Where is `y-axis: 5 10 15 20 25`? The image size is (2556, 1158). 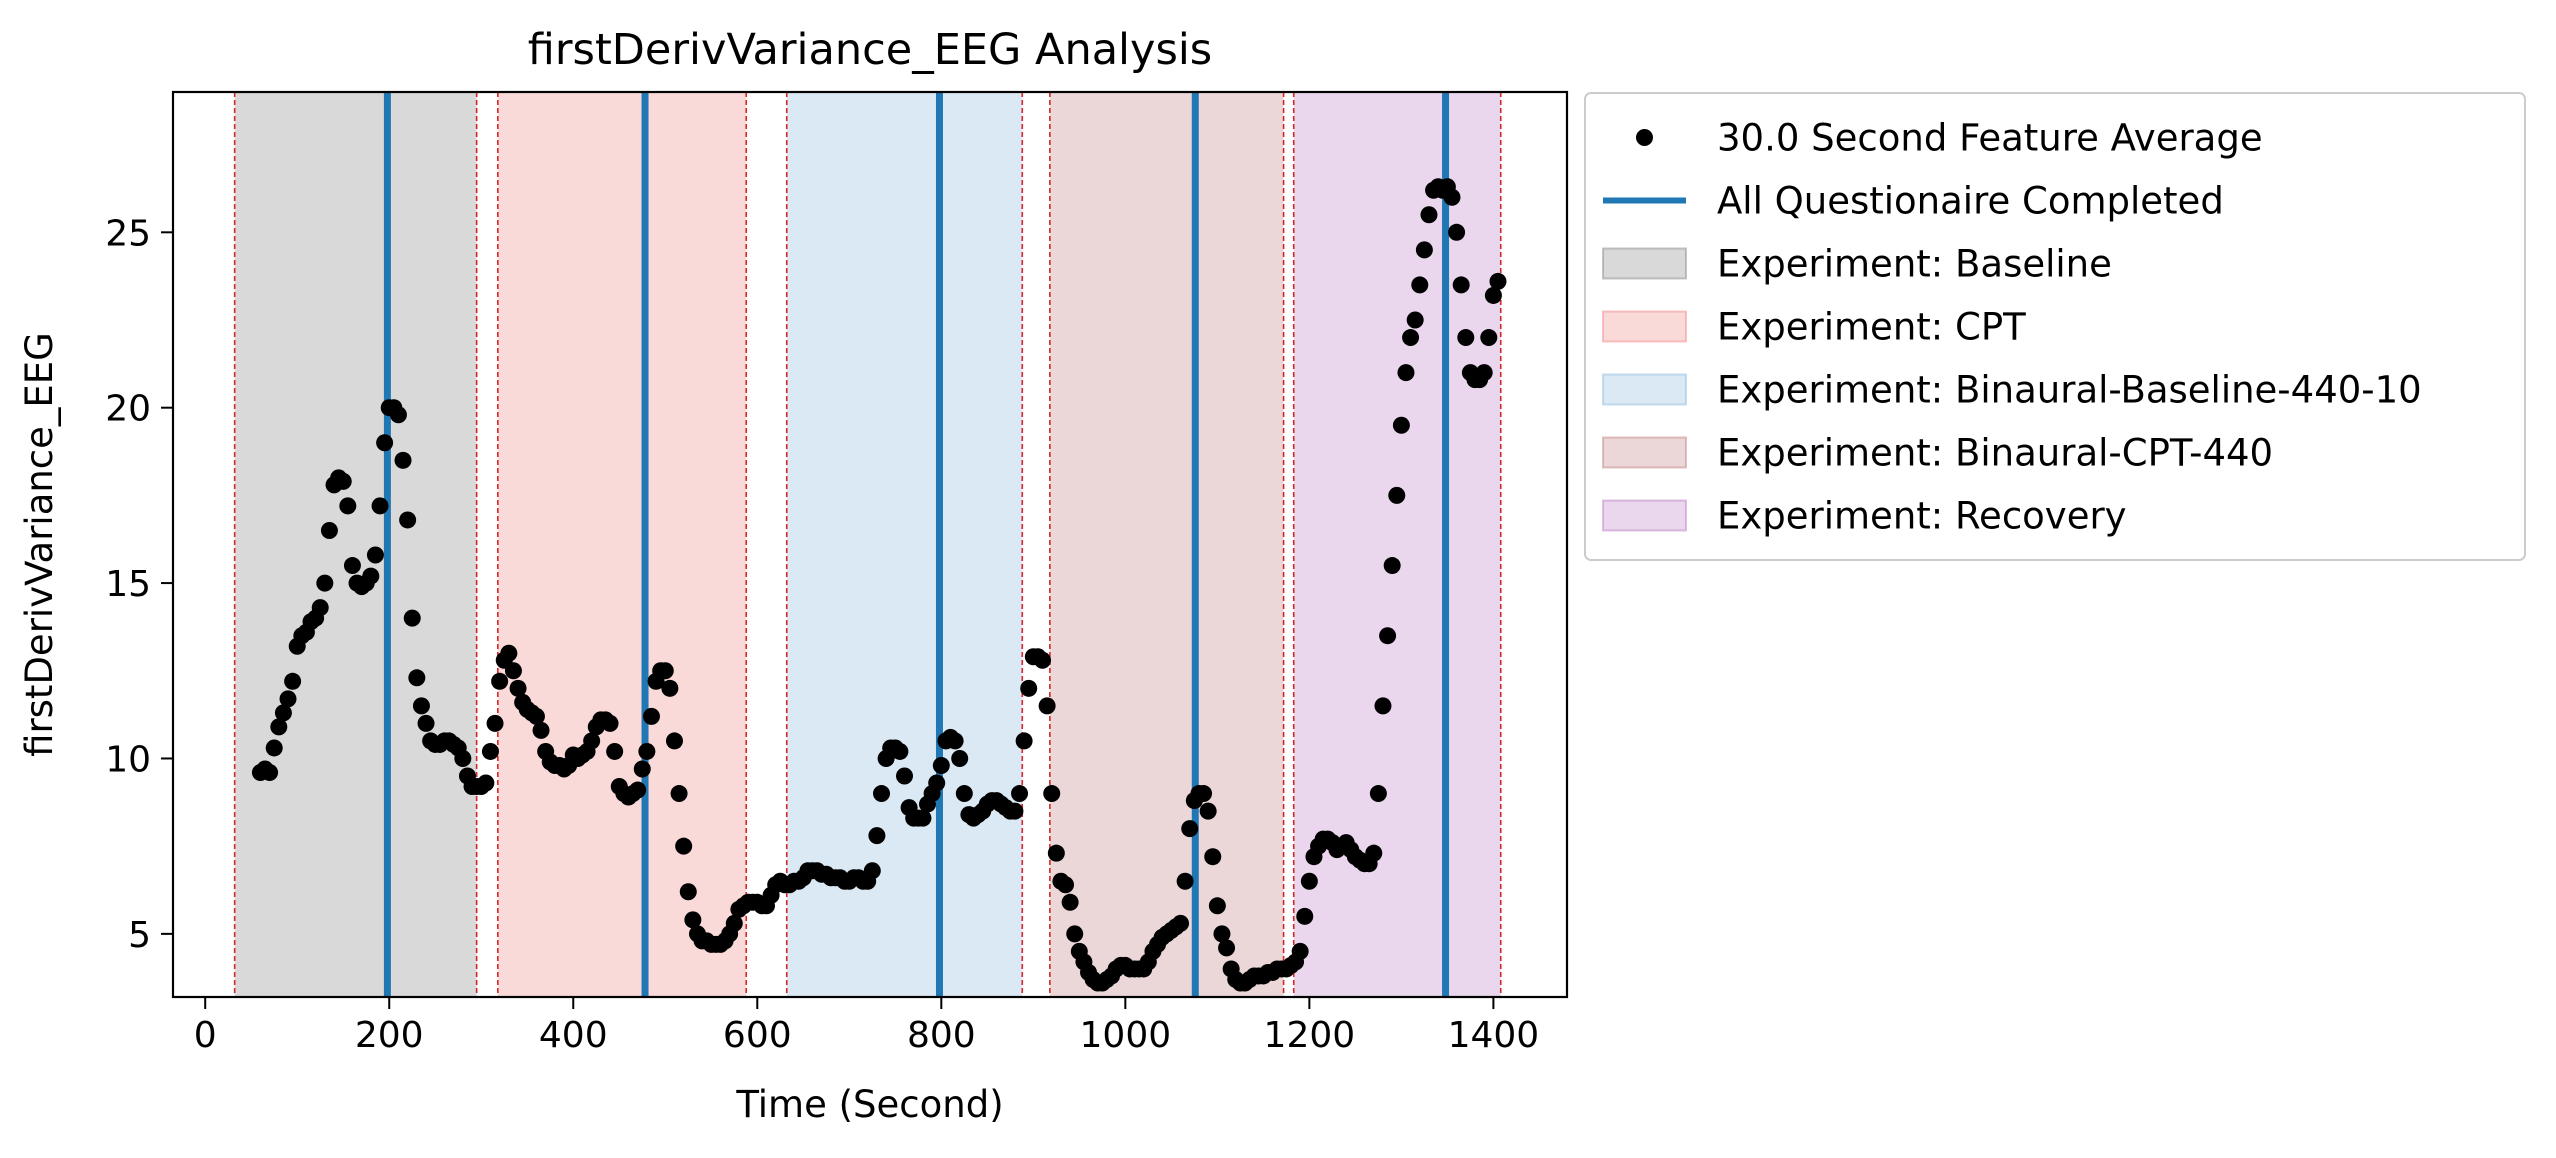 y-axis: 5 10 15 20 25 is located at coordinates (139, 584).